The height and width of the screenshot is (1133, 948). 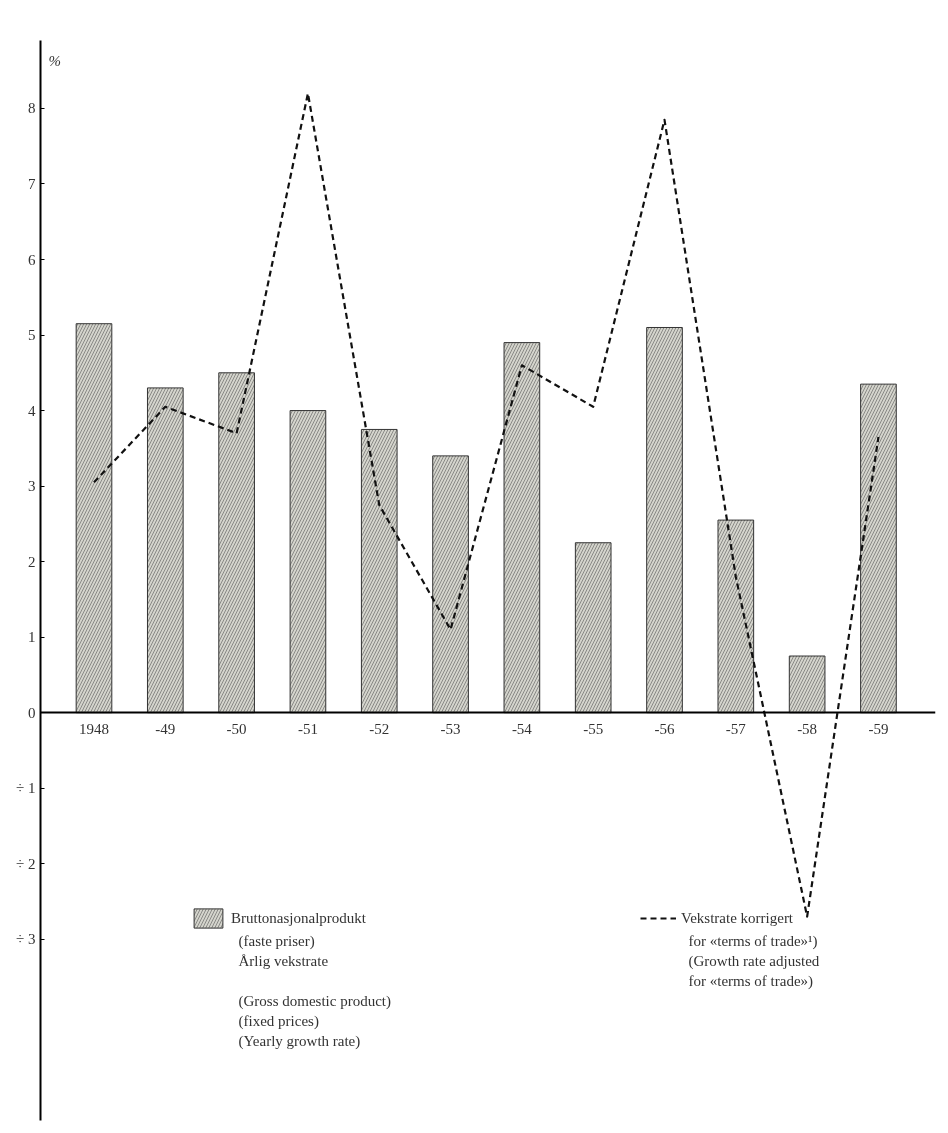 What do you see at coordinates (32, 410) in the screenshot?
I see `y-tick-label: 4` at bounding box center [32, 410].